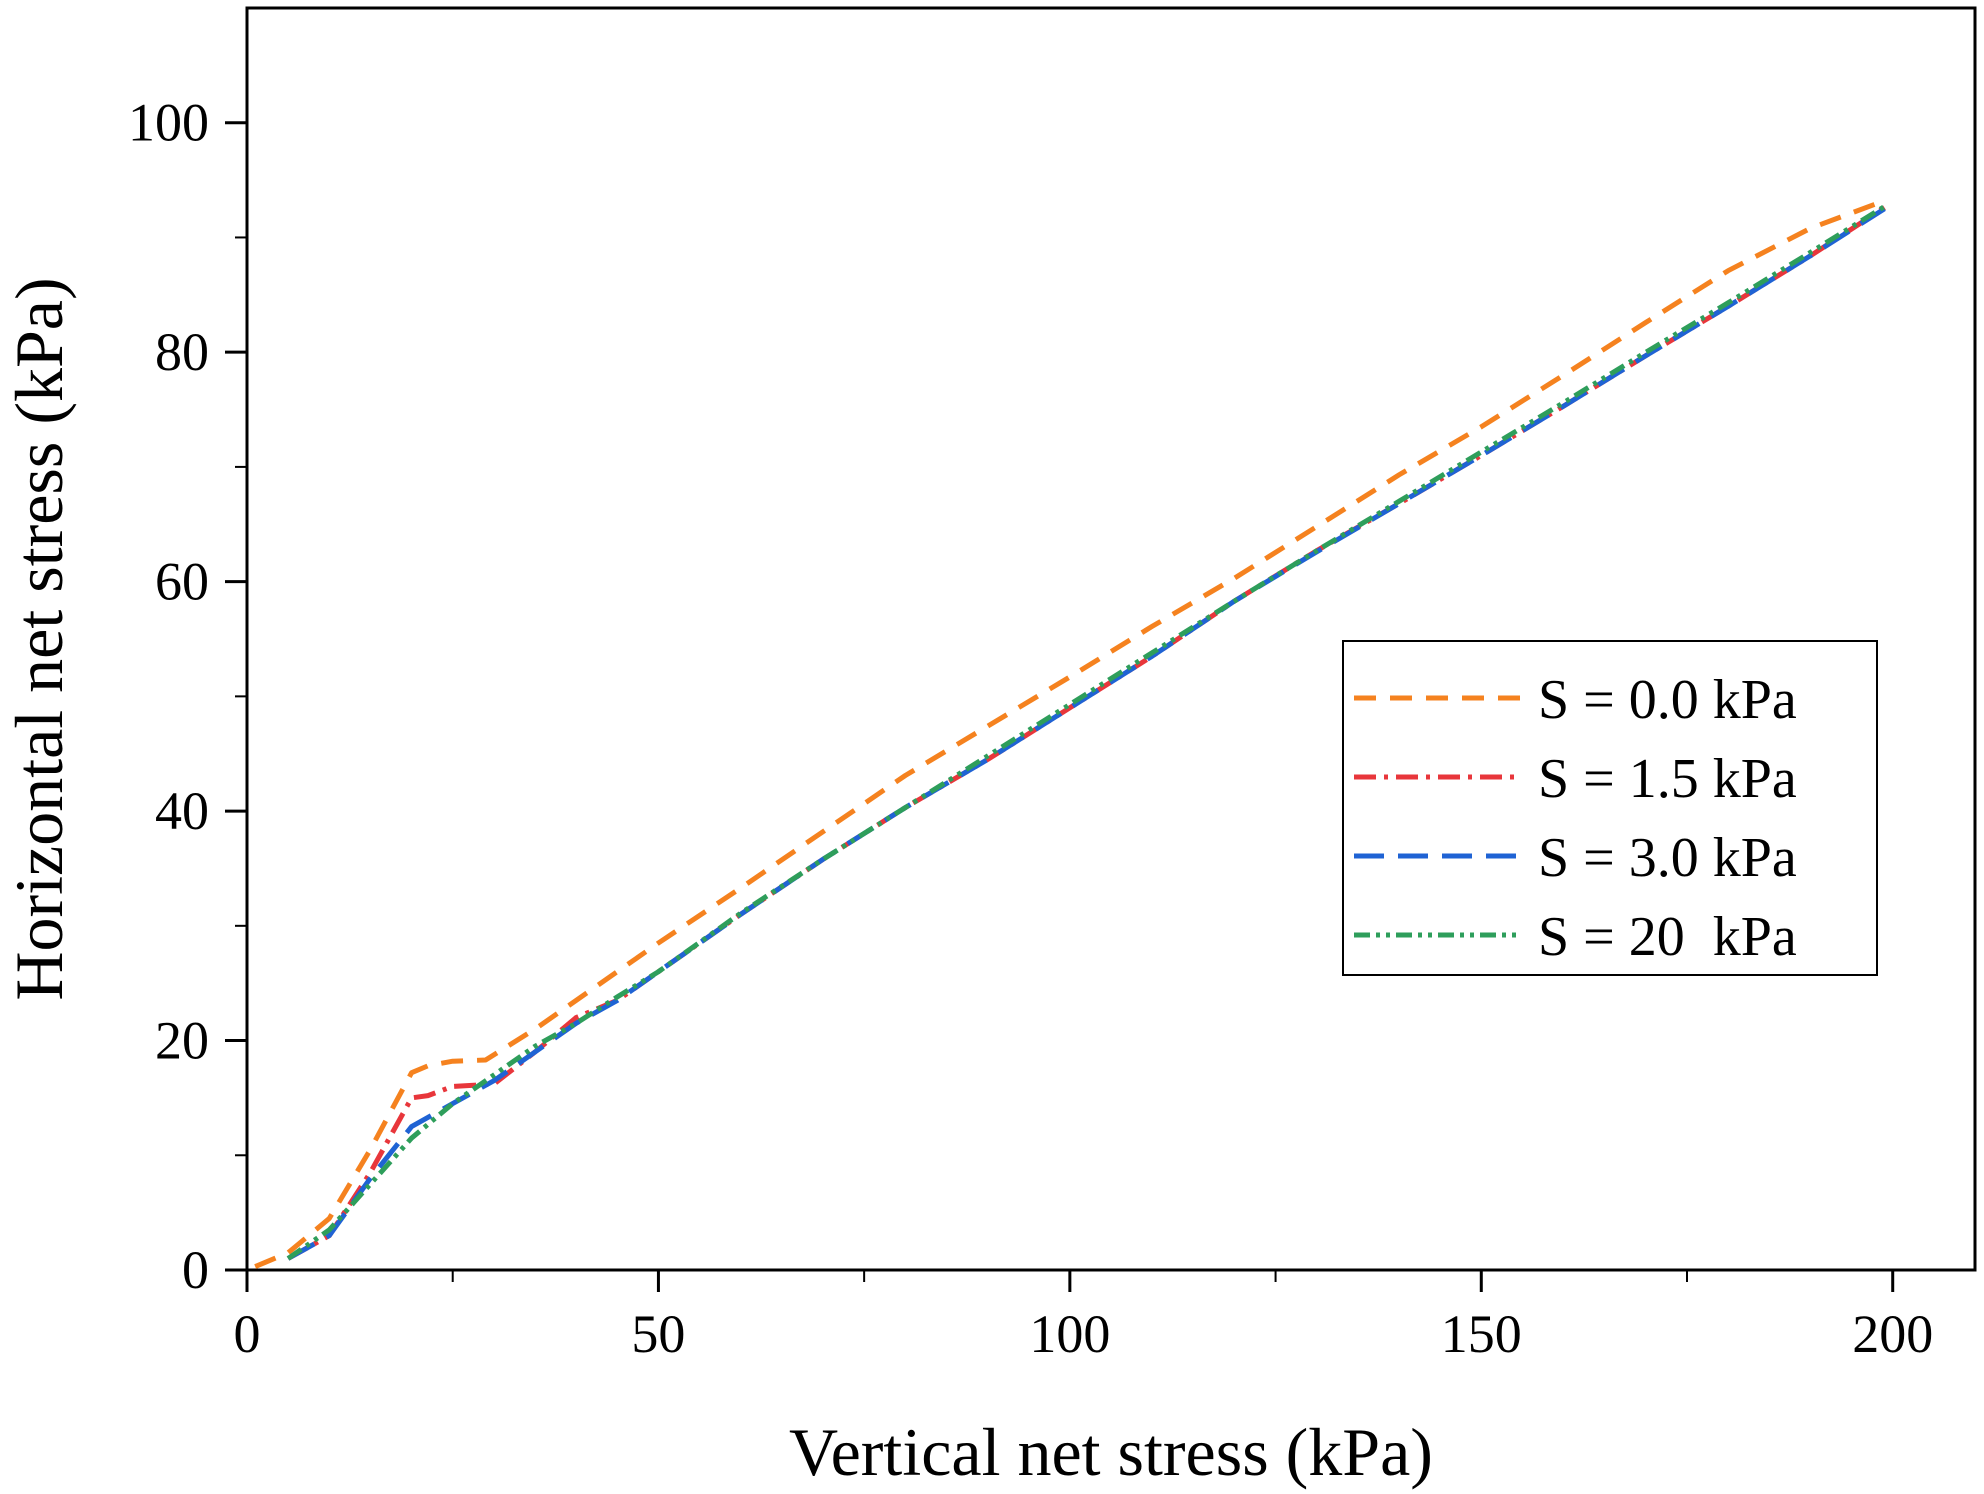 This screenshot has width=1984, height=1494. Describe the element at coordinates (1892, 1334) in the screenshot. I see `x-tick-label: 200` at that location.